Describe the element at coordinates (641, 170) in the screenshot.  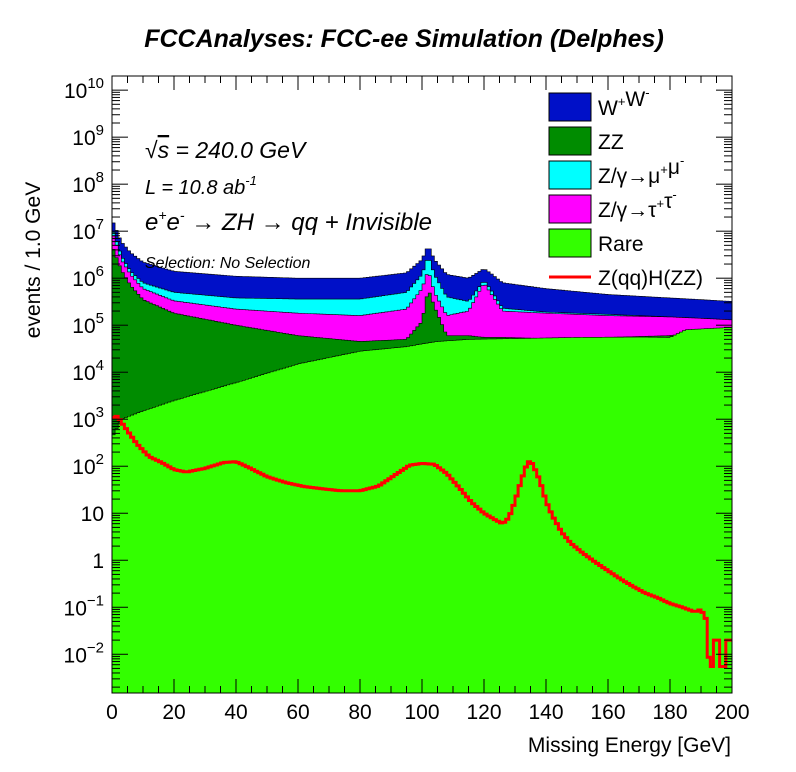
I see `legend-label: Z/γ→μ+μ-` at that location.